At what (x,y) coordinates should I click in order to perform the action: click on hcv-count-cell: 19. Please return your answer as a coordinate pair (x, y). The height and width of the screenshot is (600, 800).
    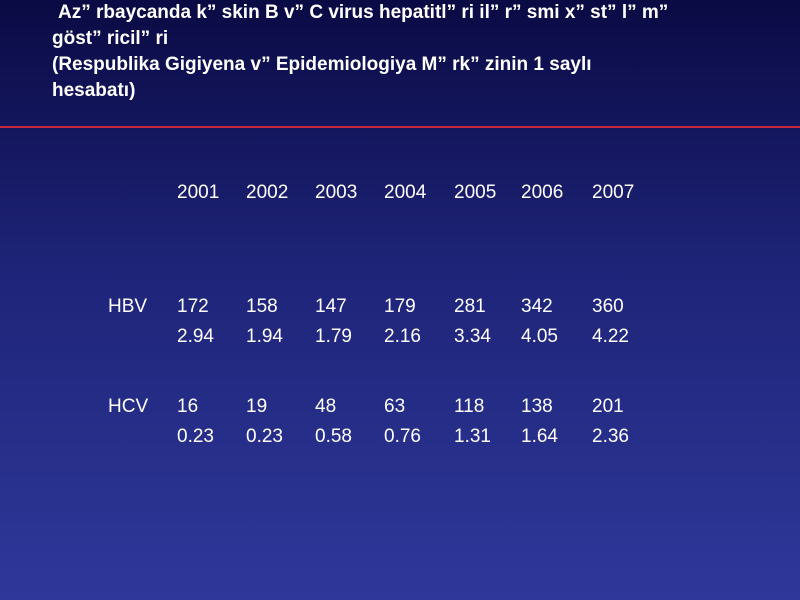
    Looking at the image, I should click on (257, 406).